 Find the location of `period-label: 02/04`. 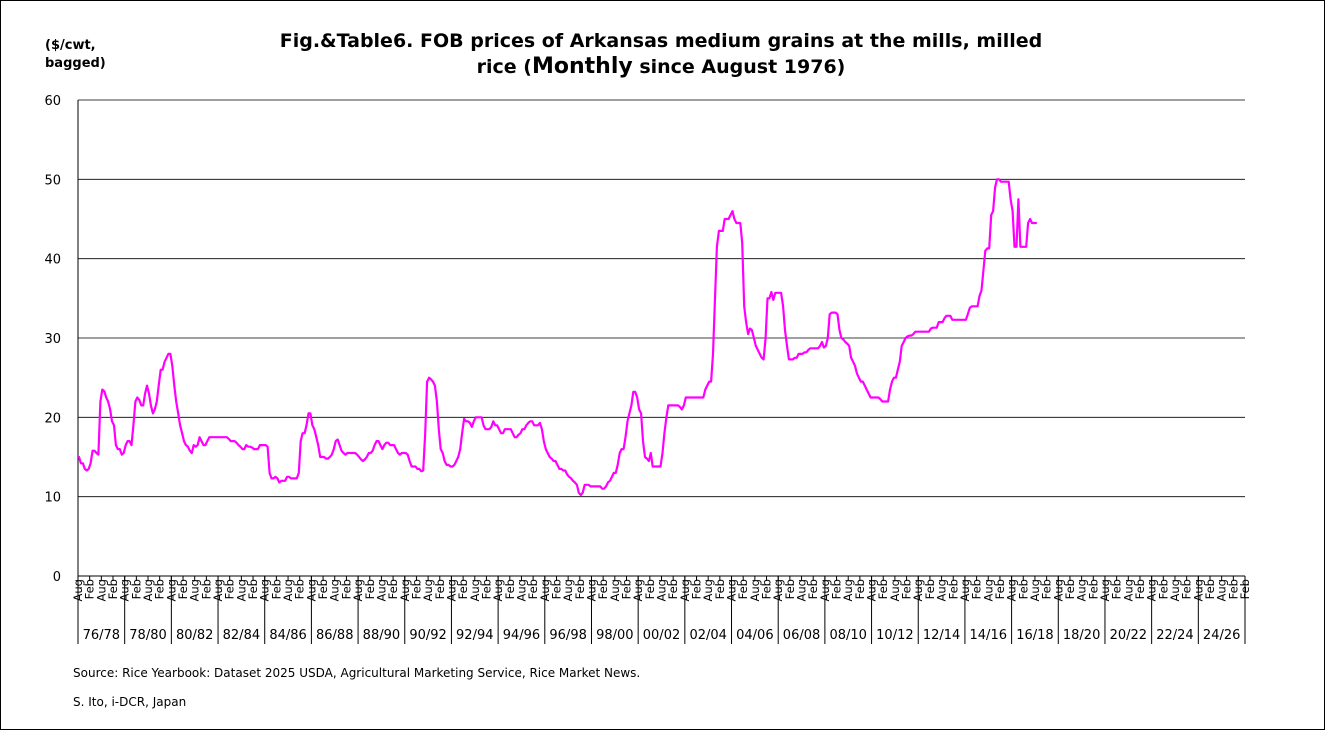

period-label: 02/04 is located at coordinates (707, 635).